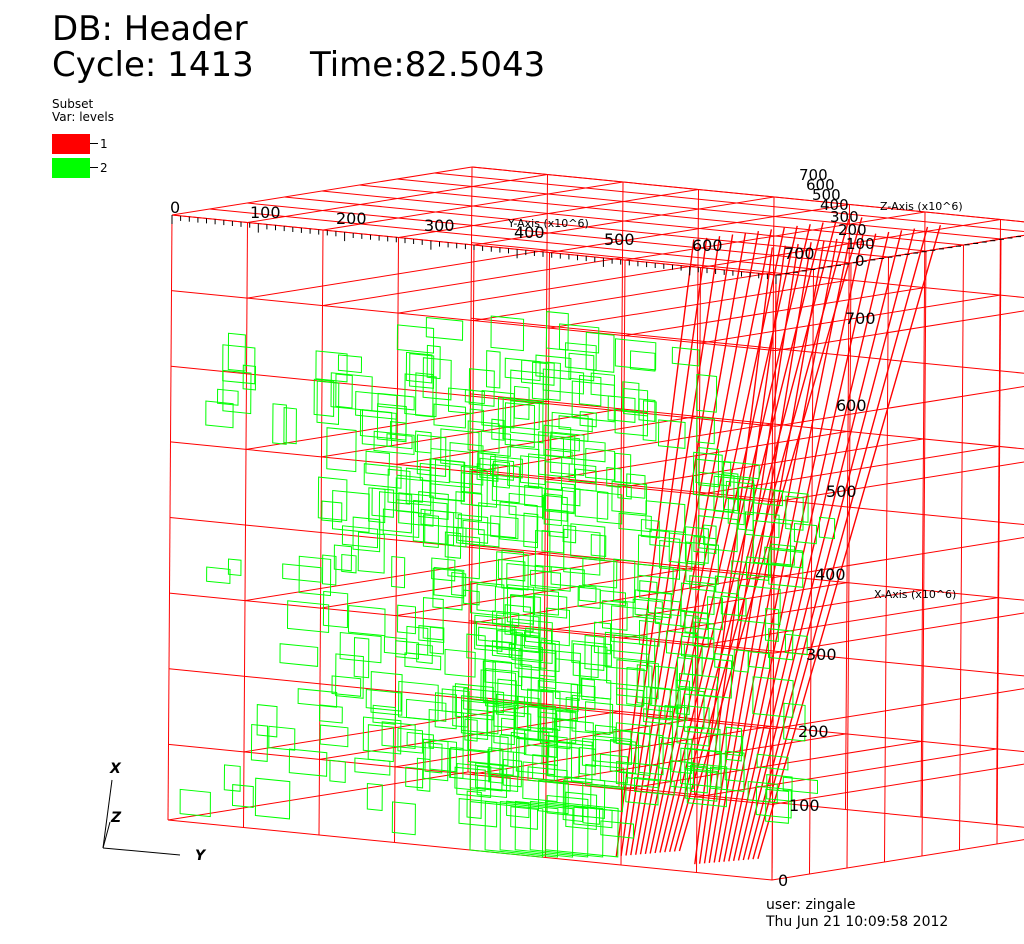 This screenshot has height=944, width=1024. What do you see at coordinates (844, 217) in the screenshot?
I see `z-tick-label: 300` at bounding box center [844, 217].